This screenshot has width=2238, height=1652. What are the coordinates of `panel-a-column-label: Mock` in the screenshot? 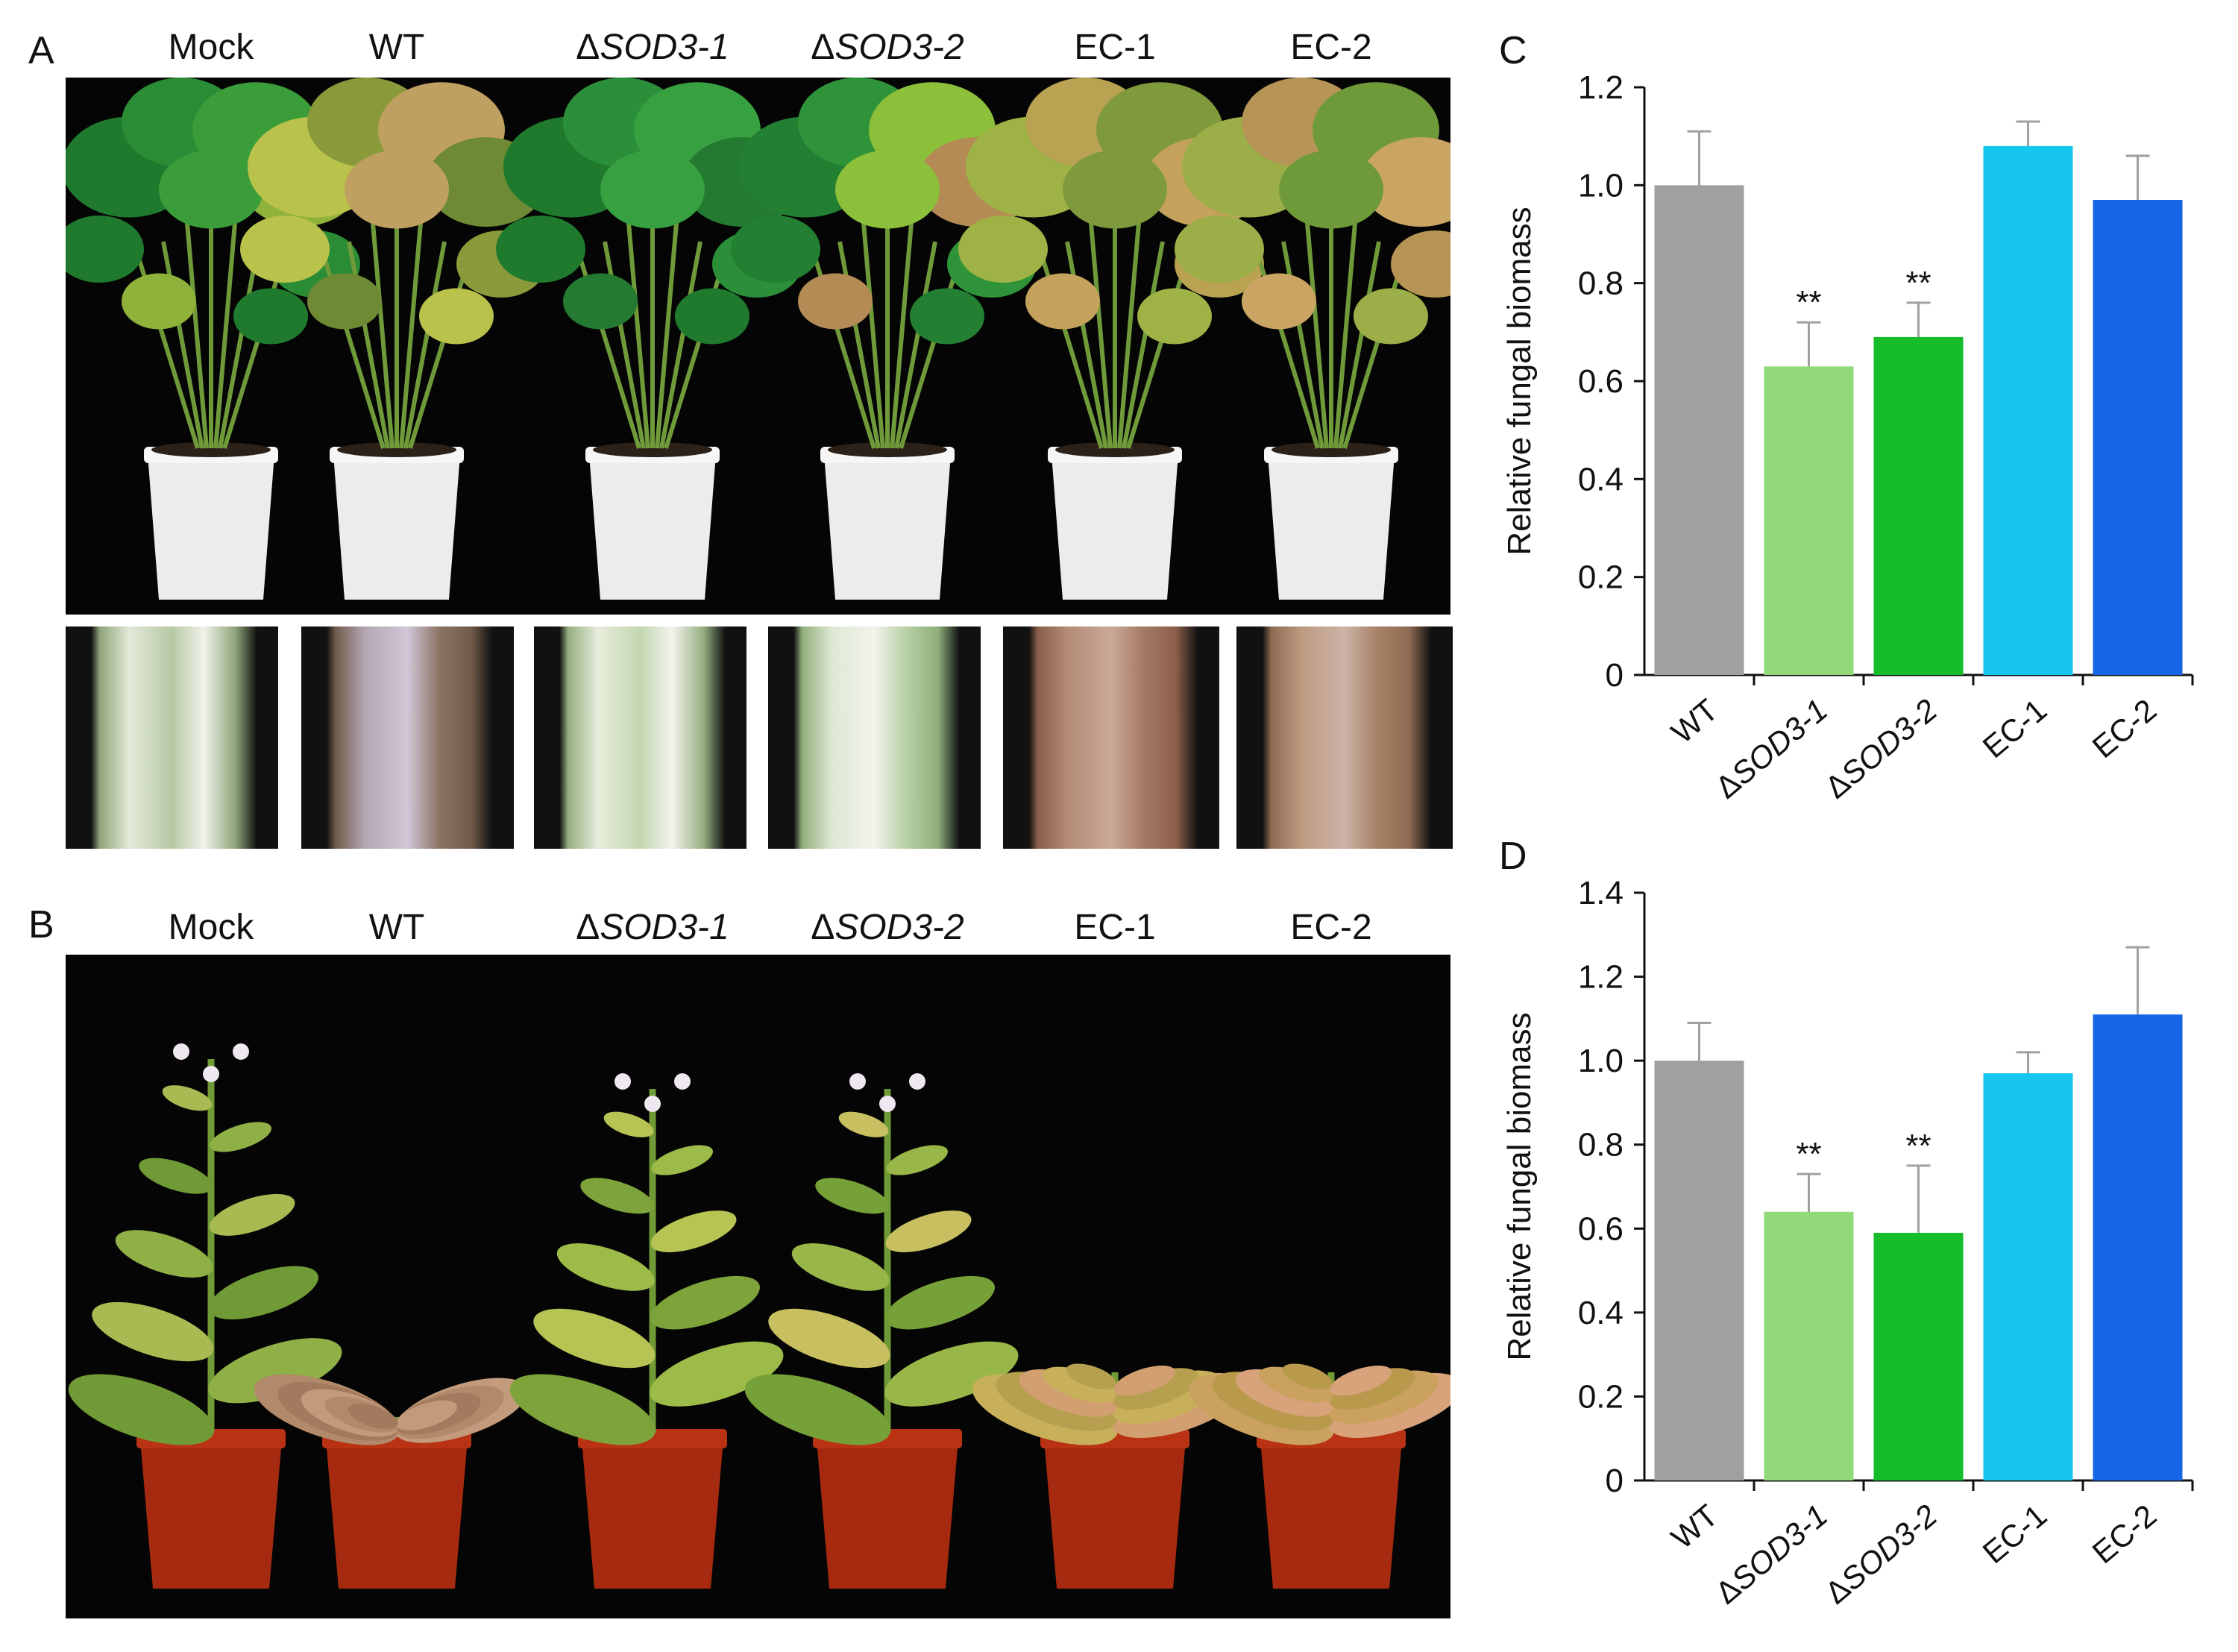 It's located at (211, 47).